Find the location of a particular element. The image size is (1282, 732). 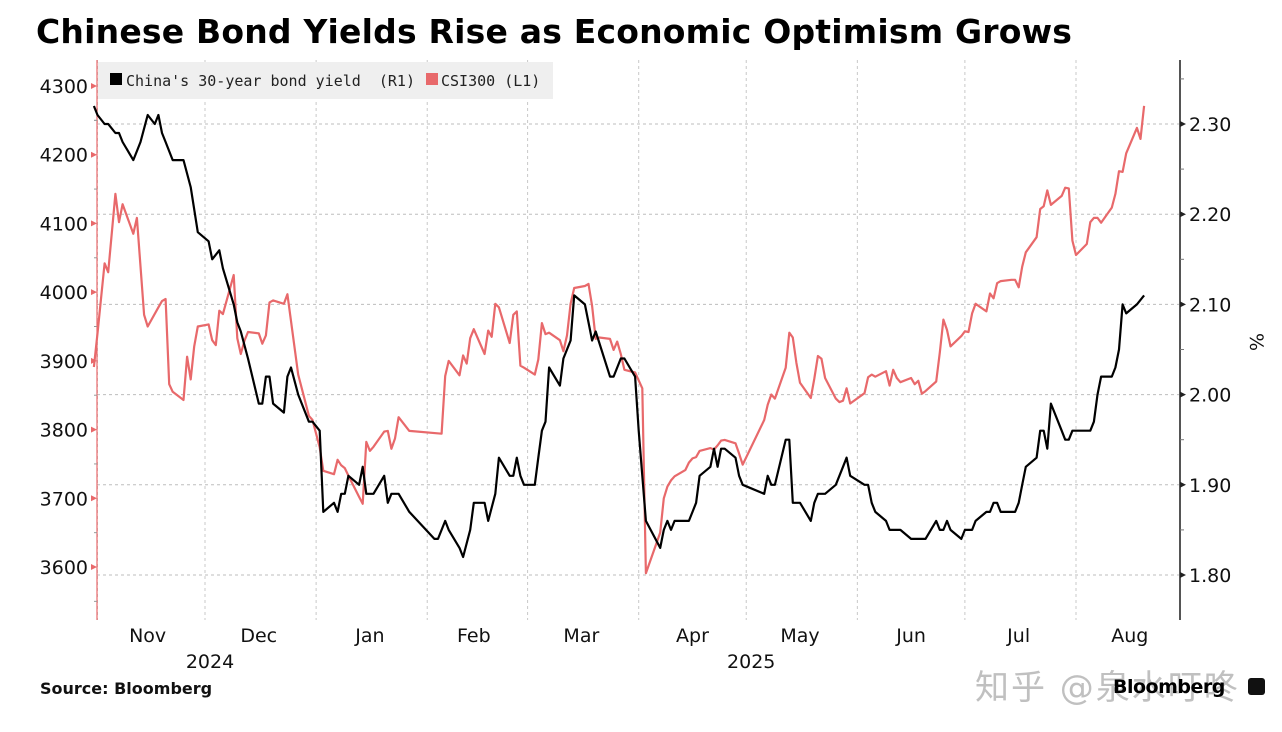

x-axis: Nov Dec Jan Feb Mar Apr May Jun Jul Aug 2024 2025 is located at coordinates (638, 649).